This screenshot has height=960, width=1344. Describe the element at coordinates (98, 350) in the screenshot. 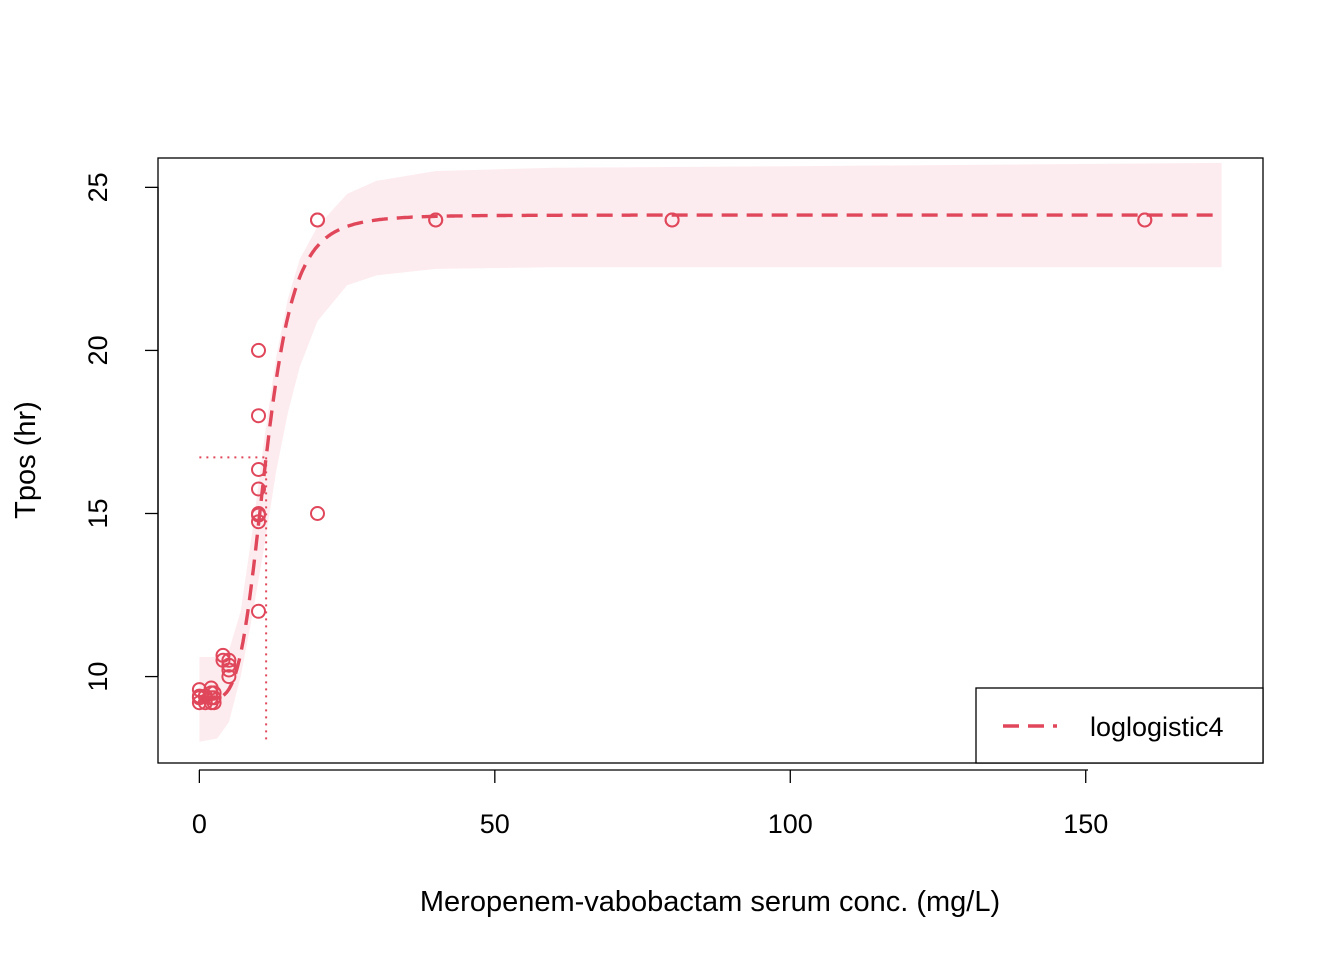

I see `y-tick-label: 20` at that location.